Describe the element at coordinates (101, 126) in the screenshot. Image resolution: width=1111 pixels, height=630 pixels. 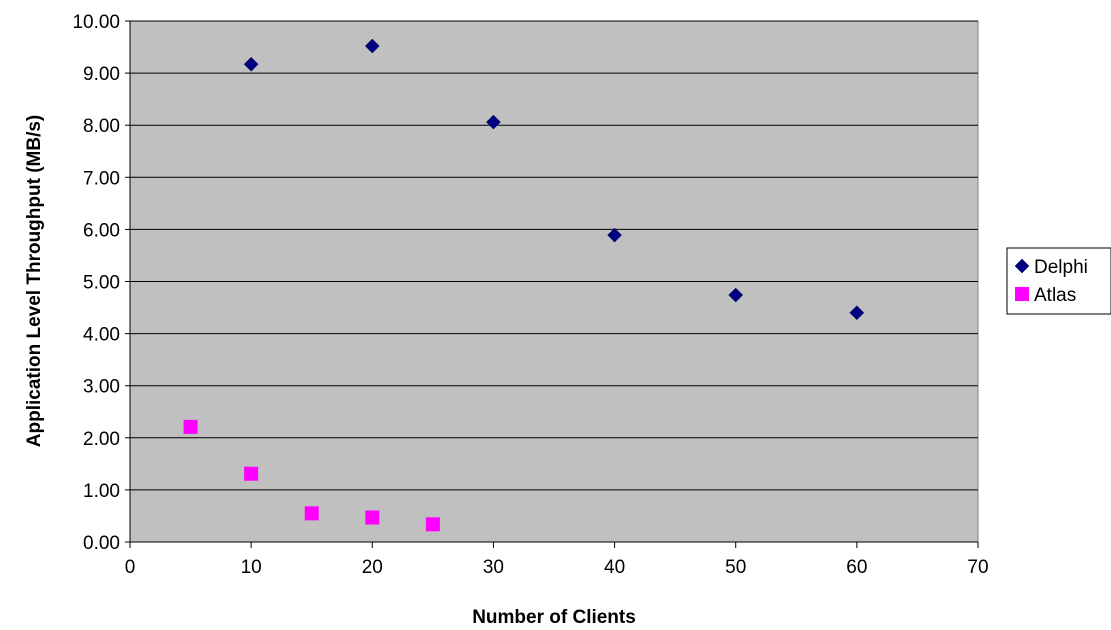
I see `y-tick-label: 8.00` at that location.